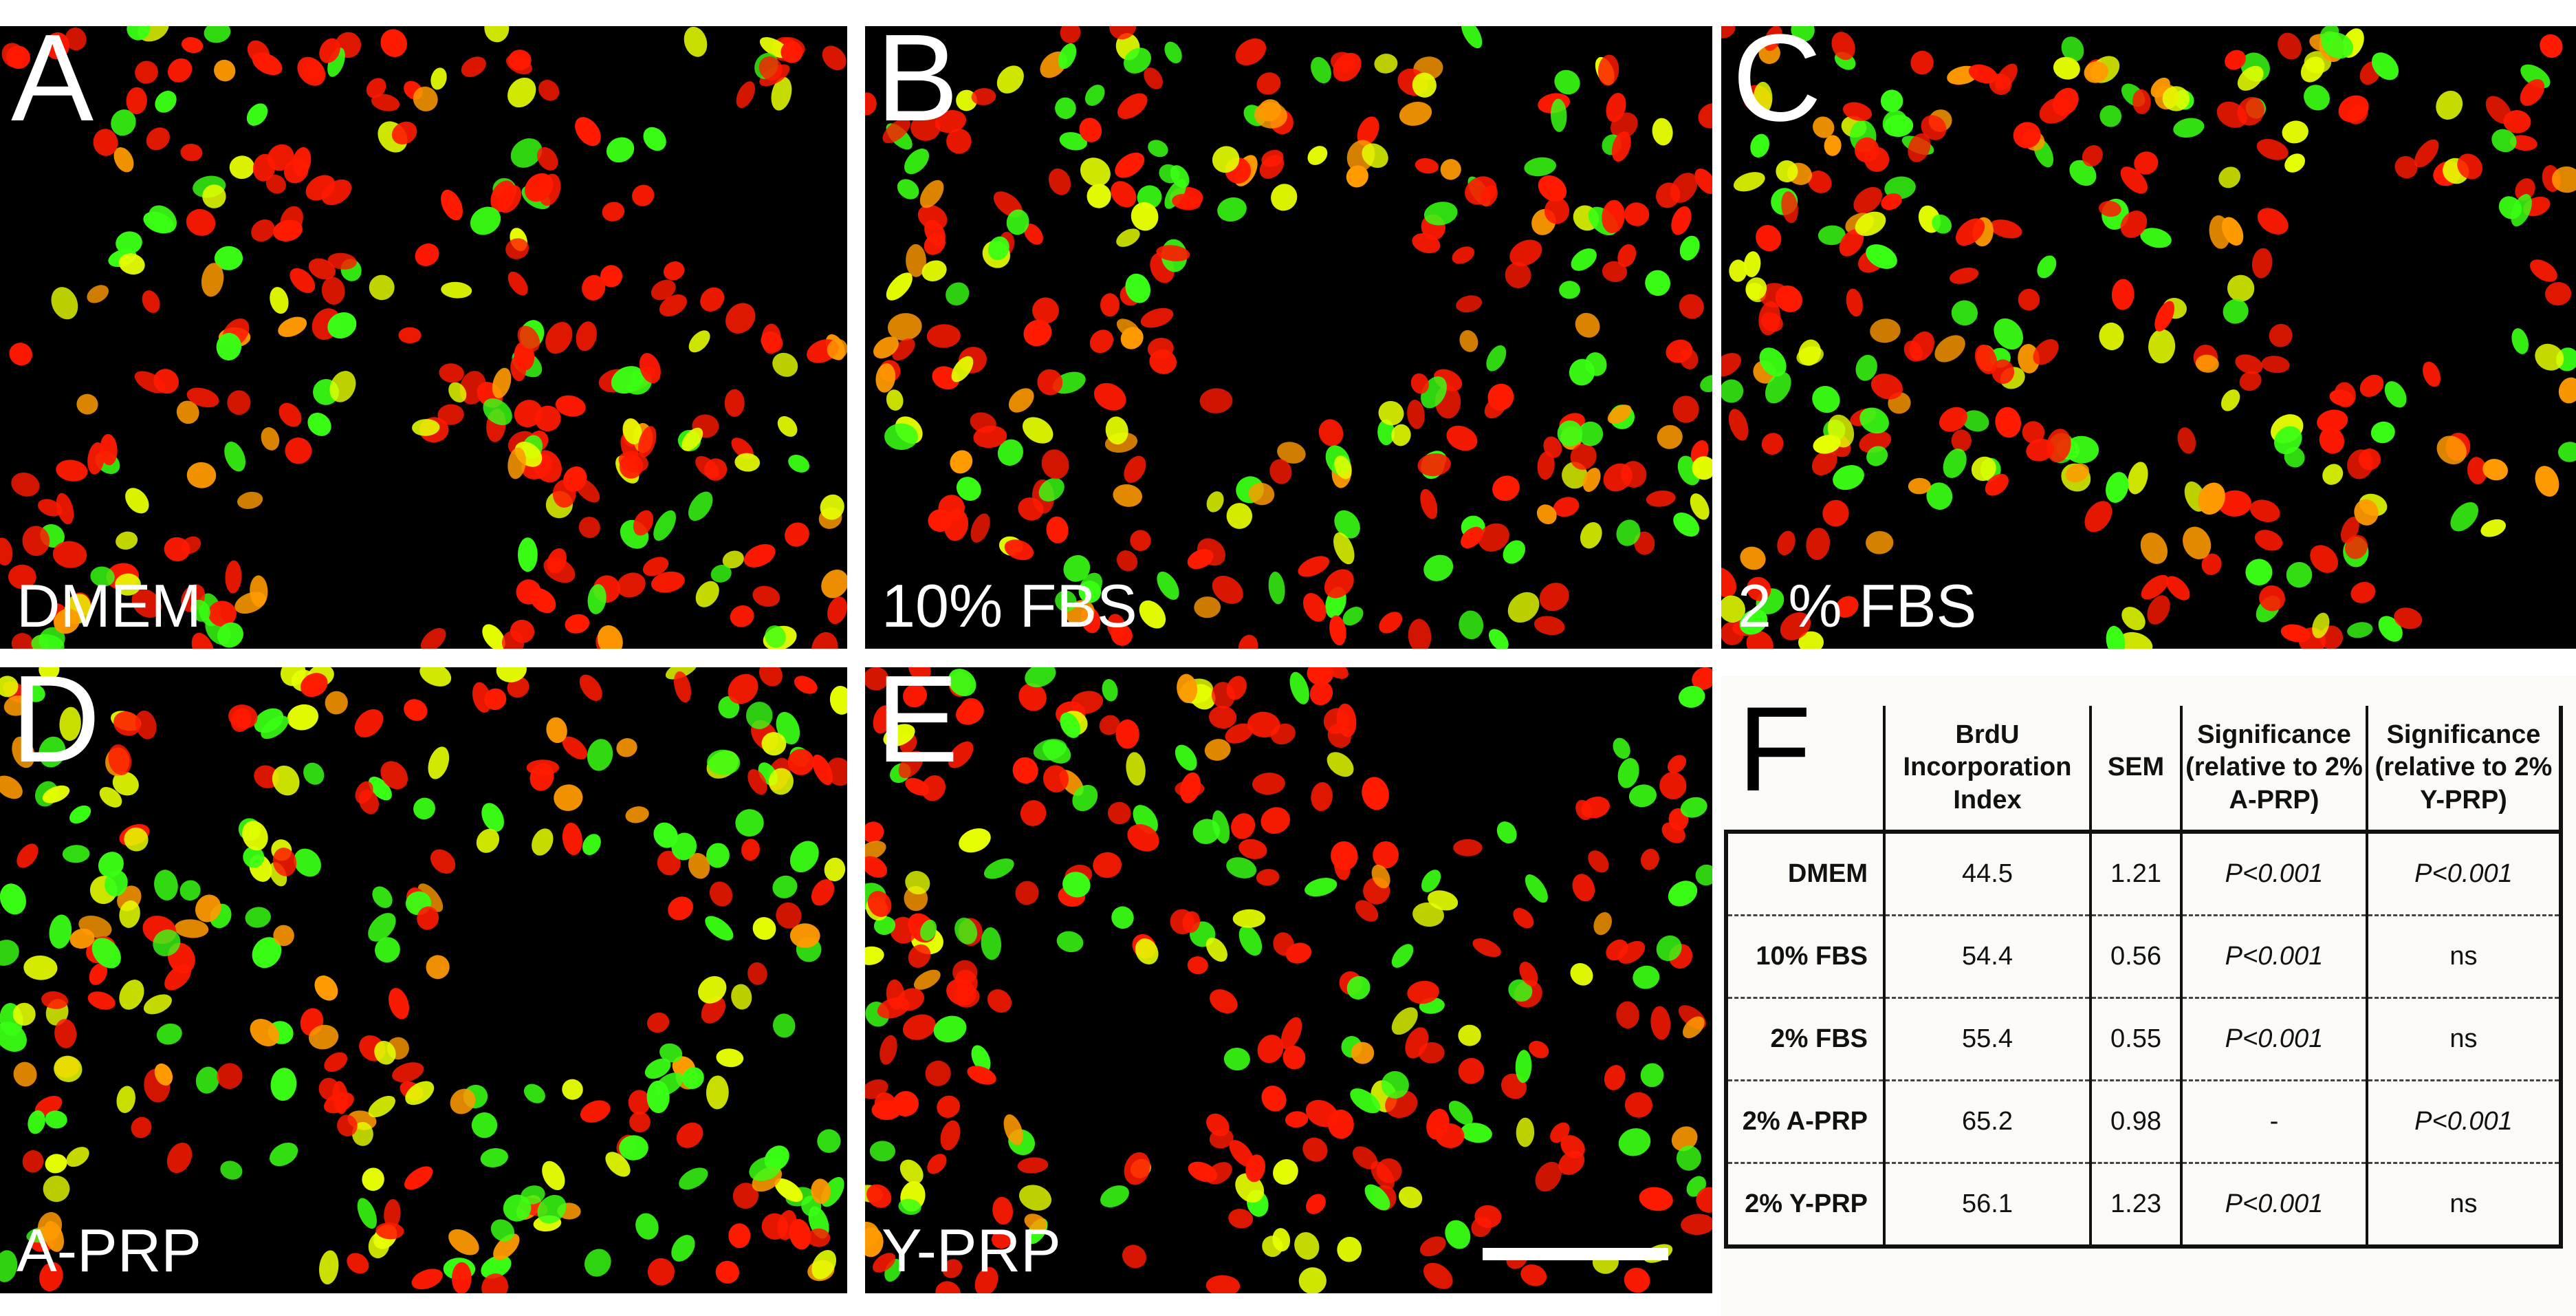  I want to click on row-label: DMEM, so click(1805, 874).